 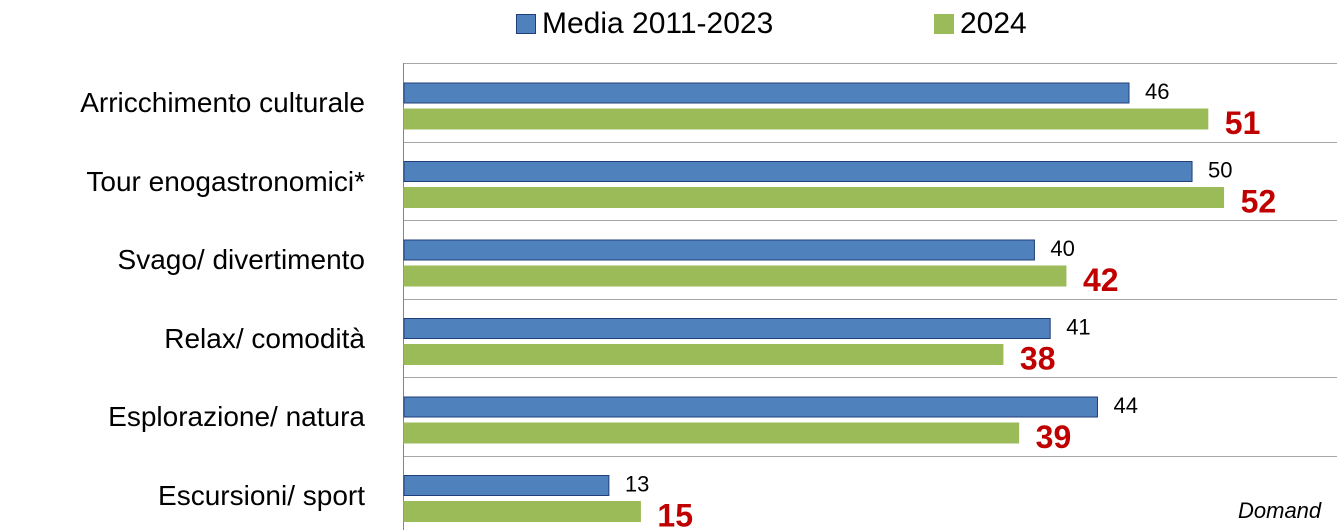 I want to click on data-label-media: 46, so click(x=1157, y=91).